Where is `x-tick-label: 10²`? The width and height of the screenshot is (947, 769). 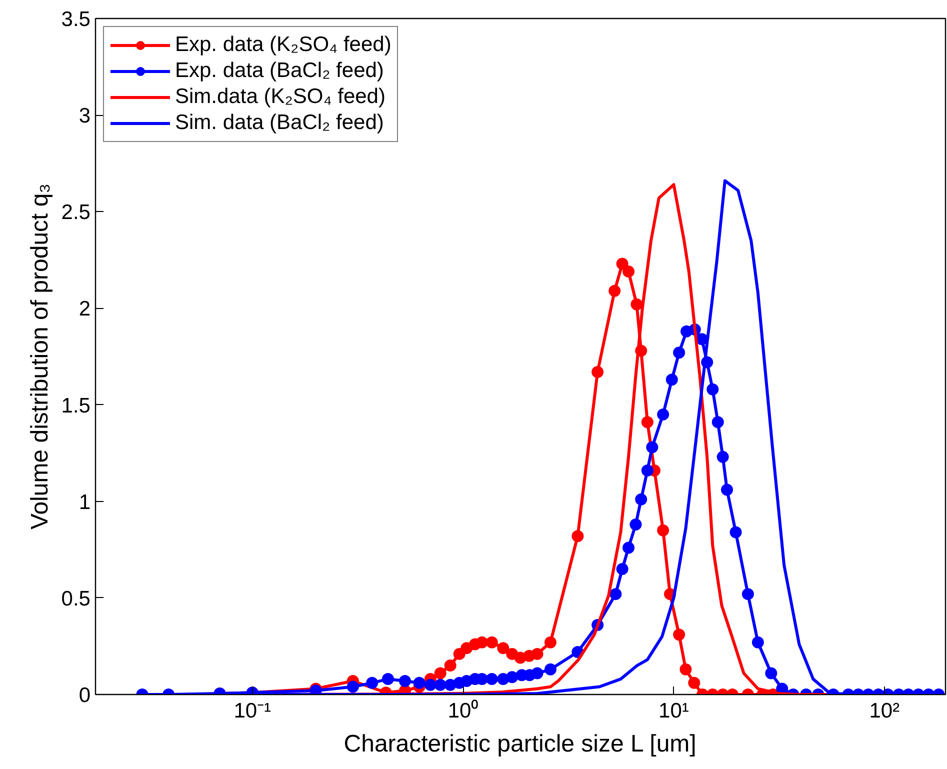
x-tick-label: 10² is located at coordinates (884, 711).